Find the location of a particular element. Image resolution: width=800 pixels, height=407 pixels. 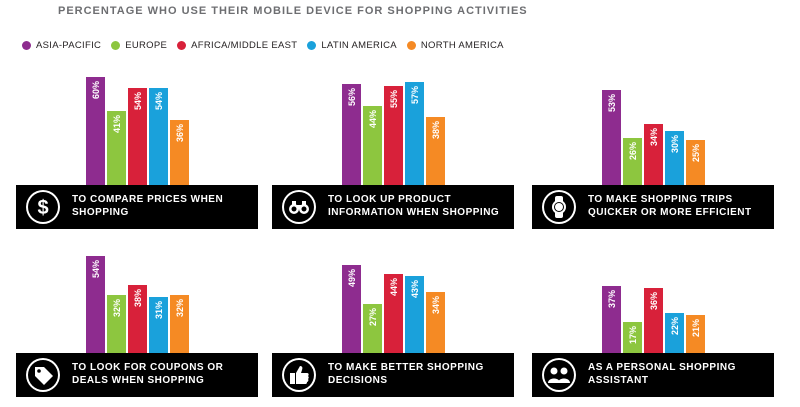

bar-europe: 32% is located at coordinates (116, 324).